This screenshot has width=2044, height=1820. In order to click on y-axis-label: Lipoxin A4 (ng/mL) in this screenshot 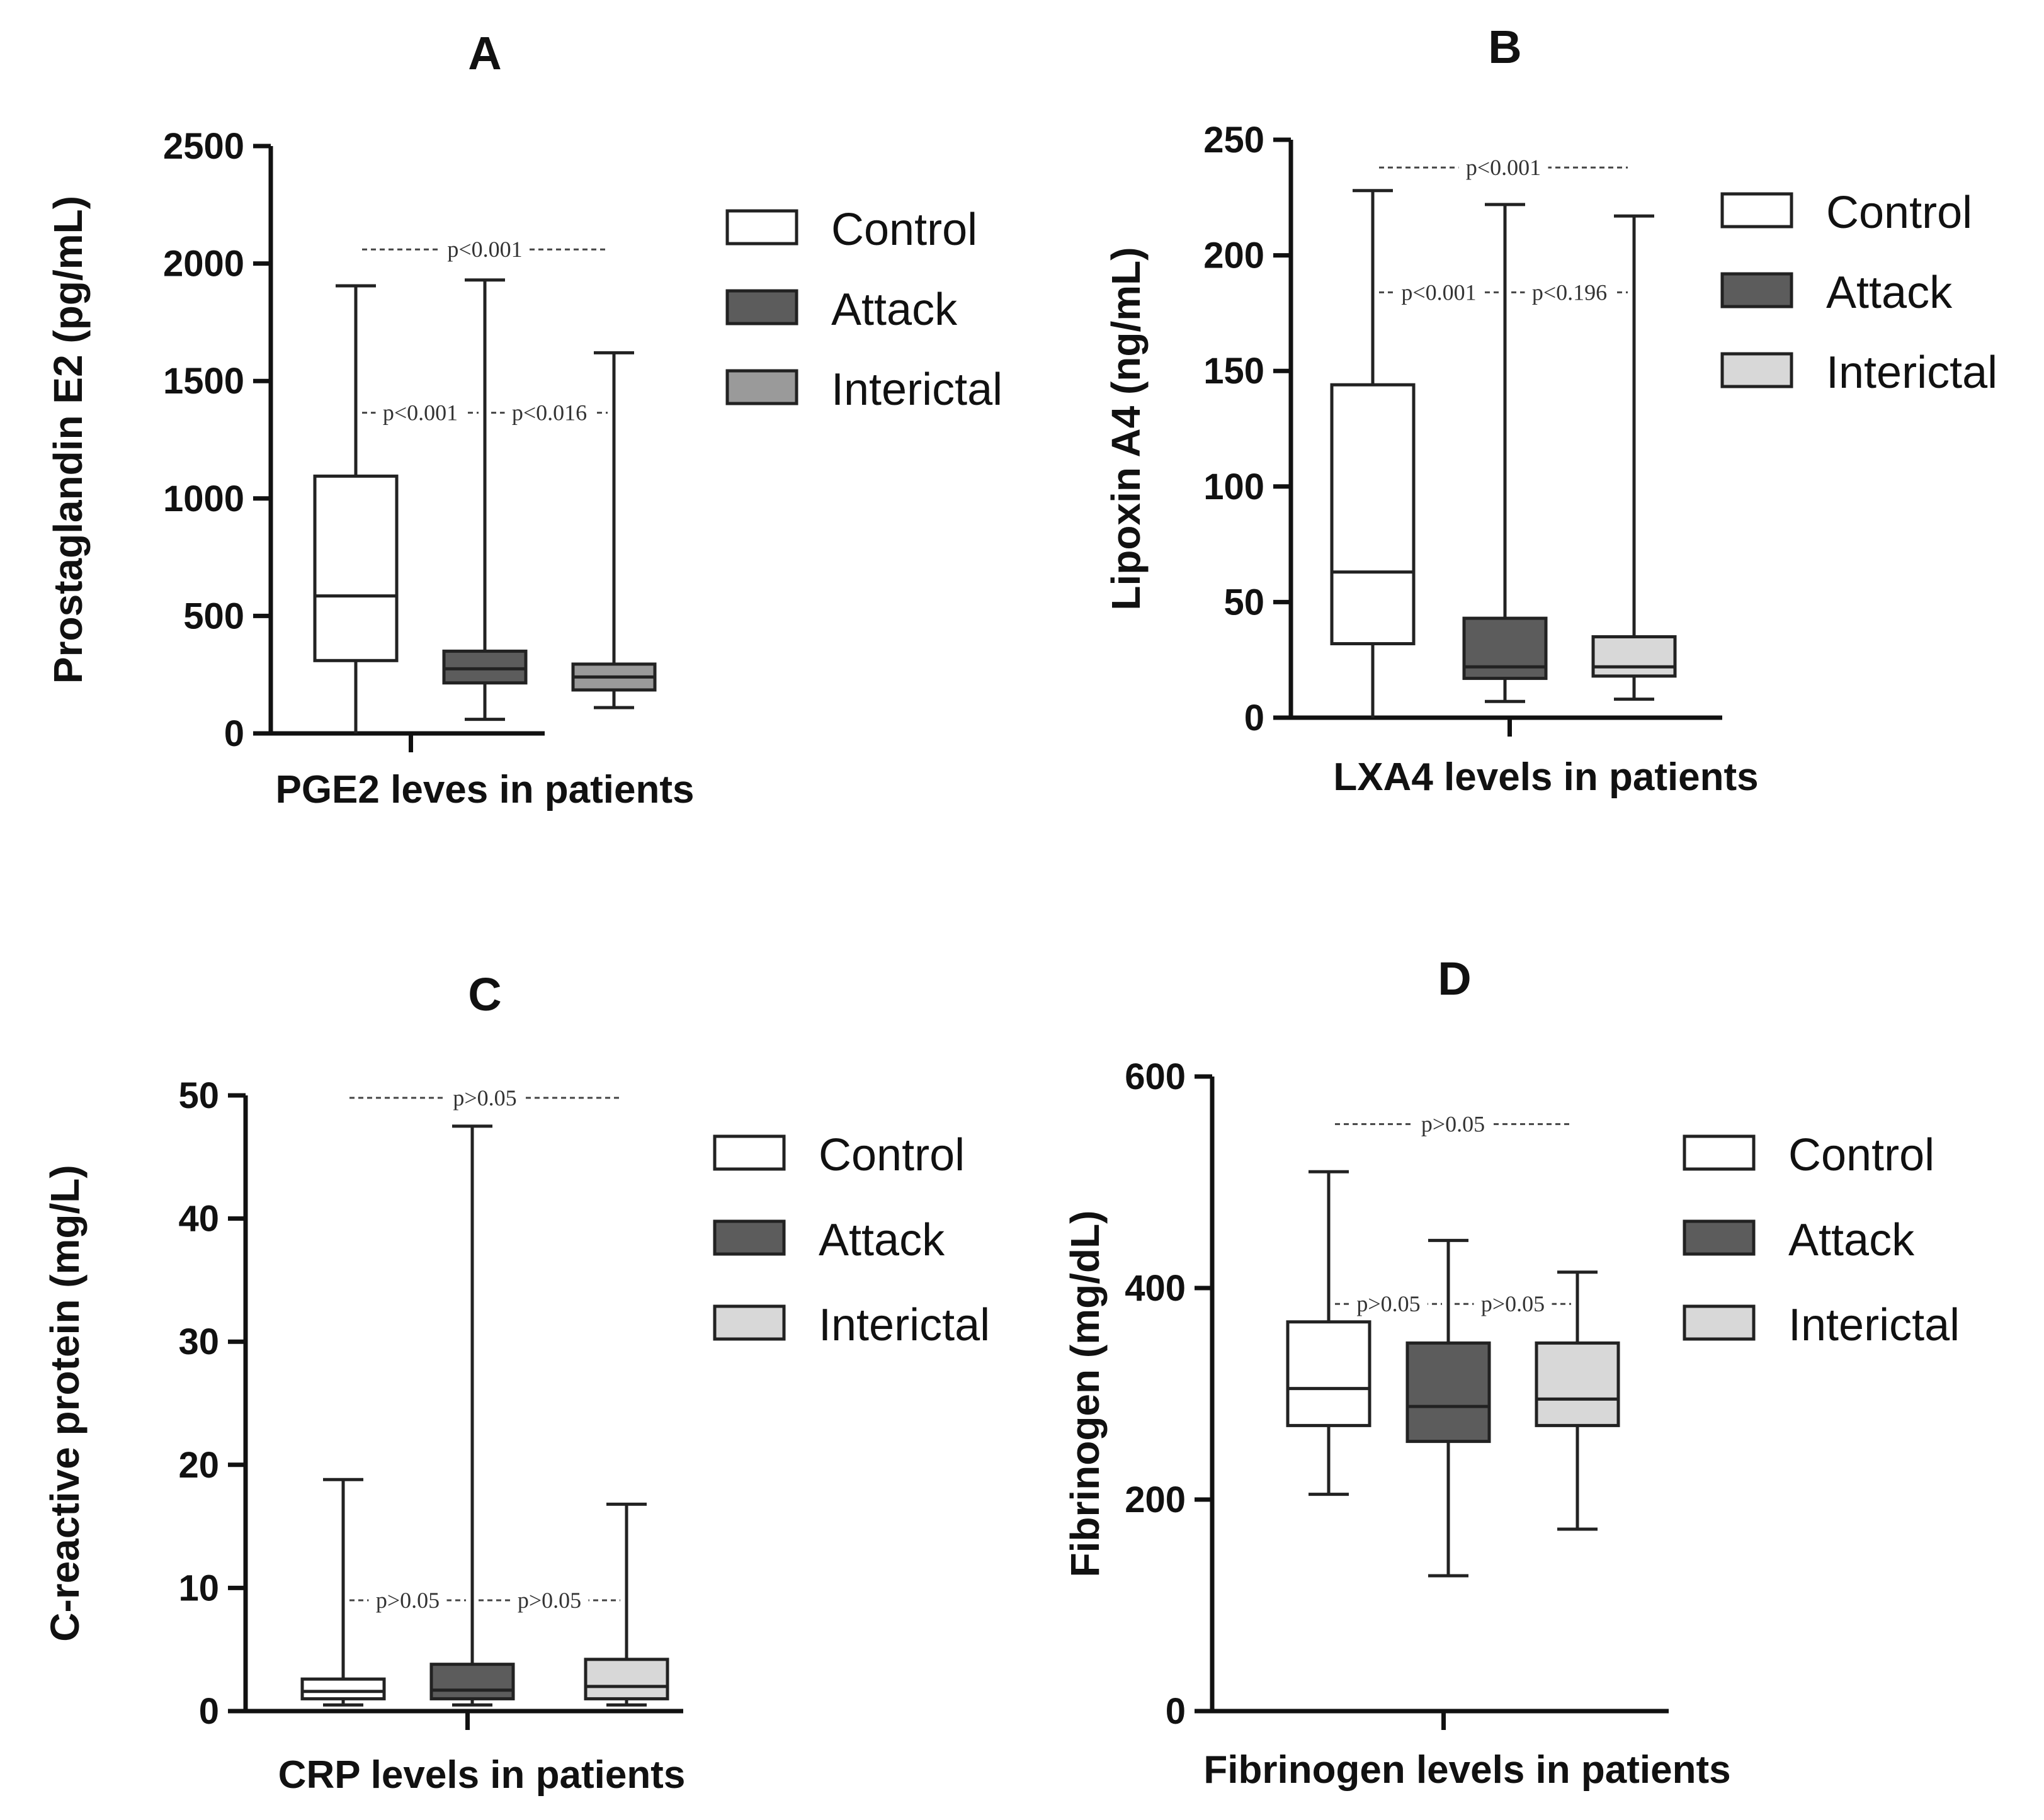, I will do `click(1126, 428)`.